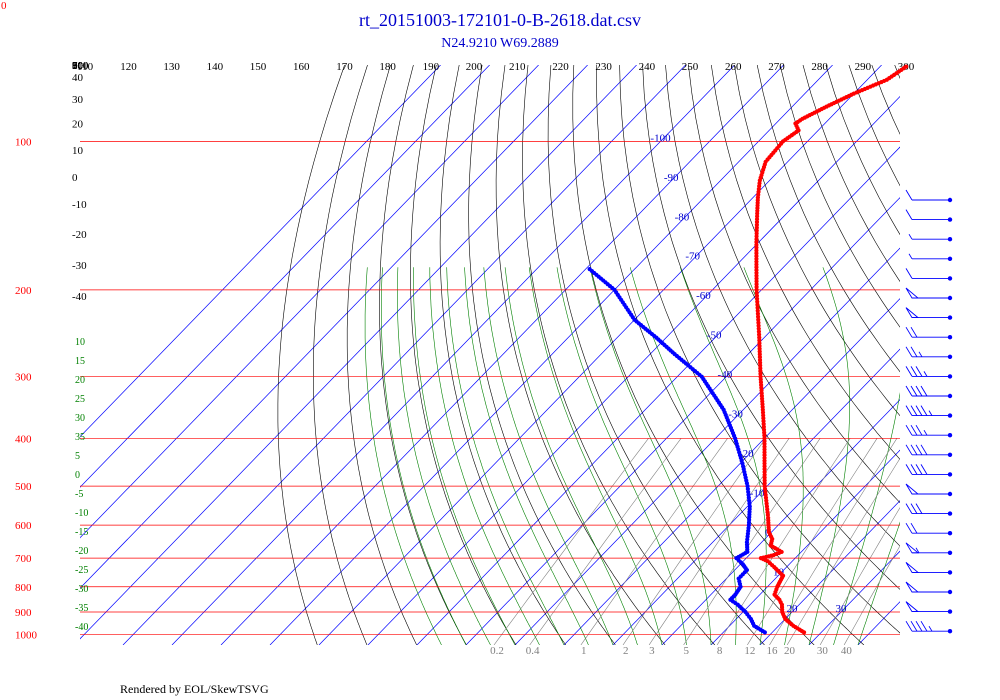 This screenshot has width=1000, height=700. Describe the element at coordinates (776, 67) in the screenshot. I see `theta-top-label: 270` at that location.